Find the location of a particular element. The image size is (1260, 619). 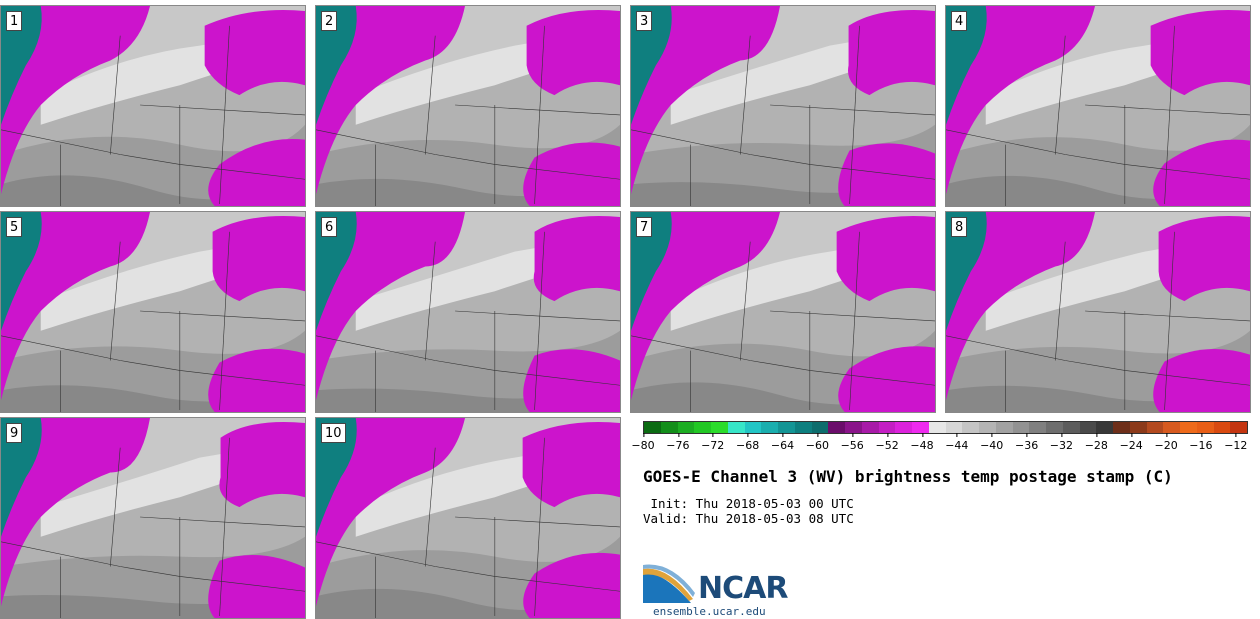

ncar-logo: NCAR ensemble.ucar.edu is located at coordinates (718, 590).